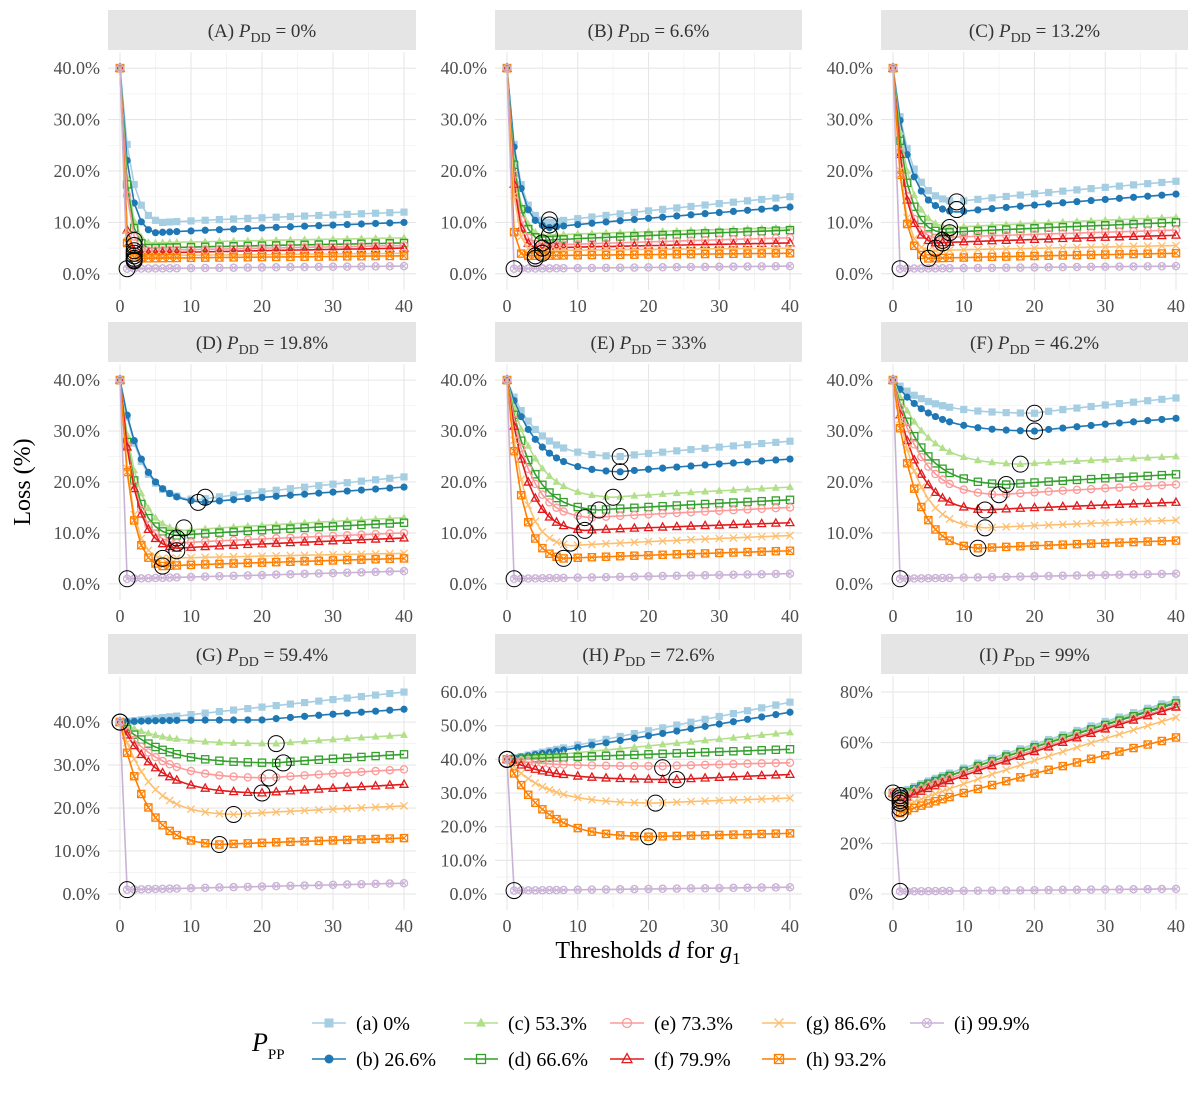  What do you see at coordinates (469, 894) in the screenshot?
I see `y-tick-label: 0.0%` at bounding box center [469, 894].